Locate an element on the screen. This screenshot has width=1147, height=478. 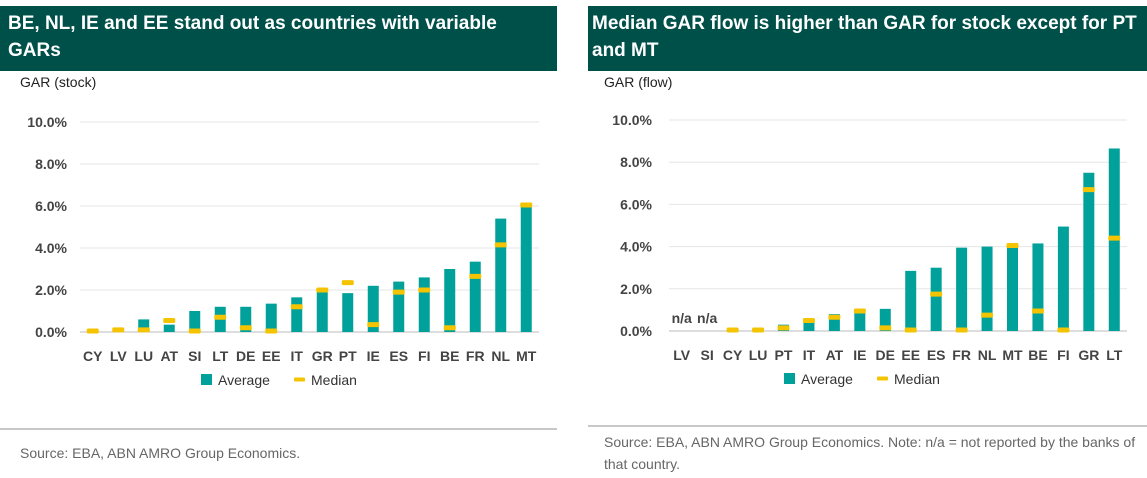
right-x-tick-label: BE is located at coordinates (1037, 355).